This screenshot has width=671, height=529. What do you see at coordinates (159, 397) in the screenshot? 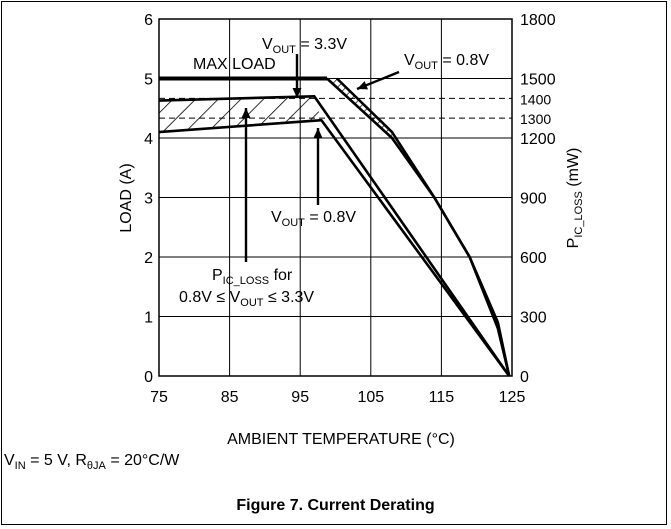
I see `x-tick-label: 75` at bounding box center [159, 397].